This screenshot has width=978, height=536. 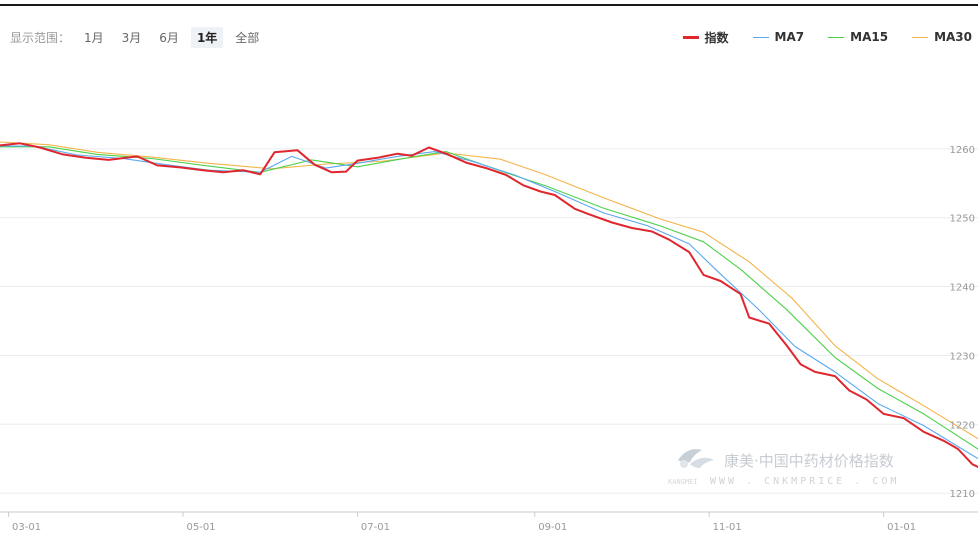 I want to click on chart-legend: 指数 MA7 MA15 MA30, so click(x=830, y=37).